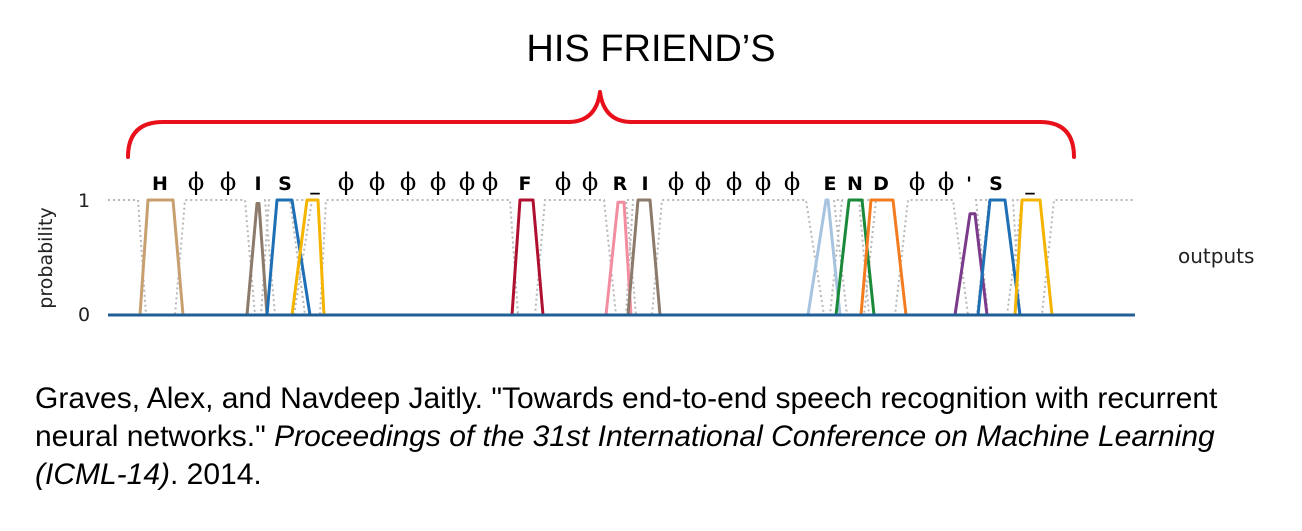 This screenshot has height=531, width=1302. Describe the element at coordinates (563, 182) in the screenshot. I see `output-label-13: ϕ` at that location.